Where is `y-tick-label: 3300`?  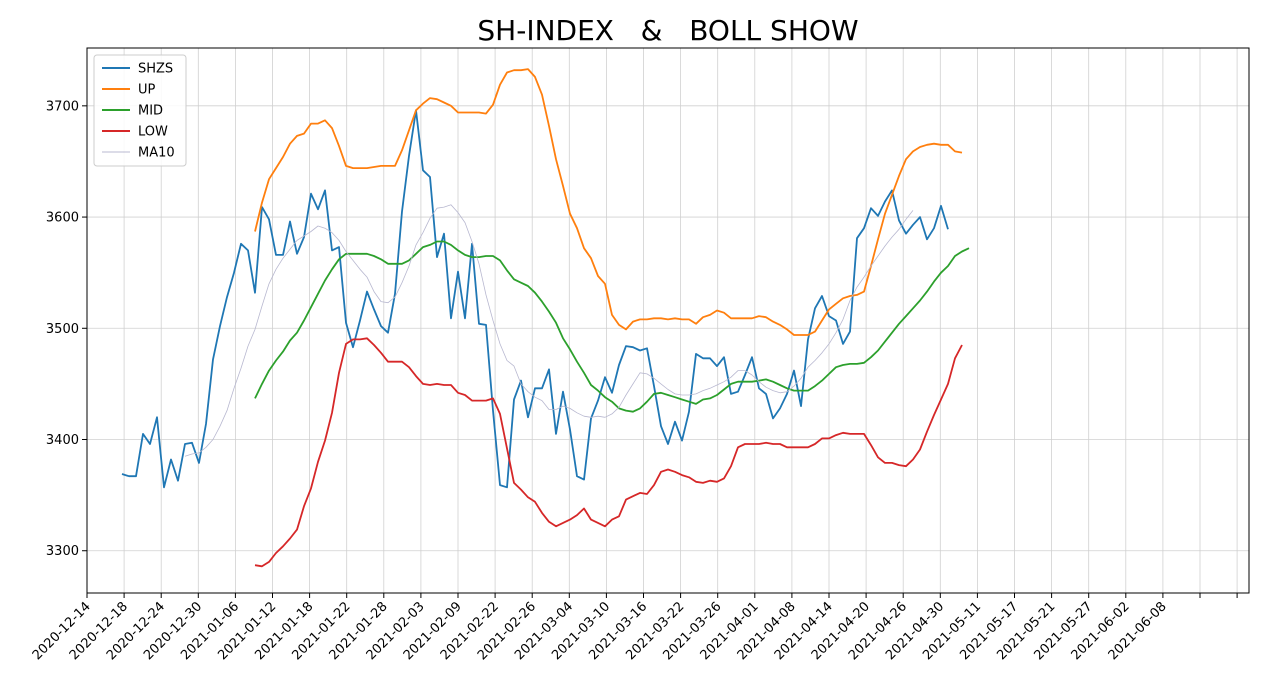 y-tick-label: 3300 is located at coordinates (62, 551).